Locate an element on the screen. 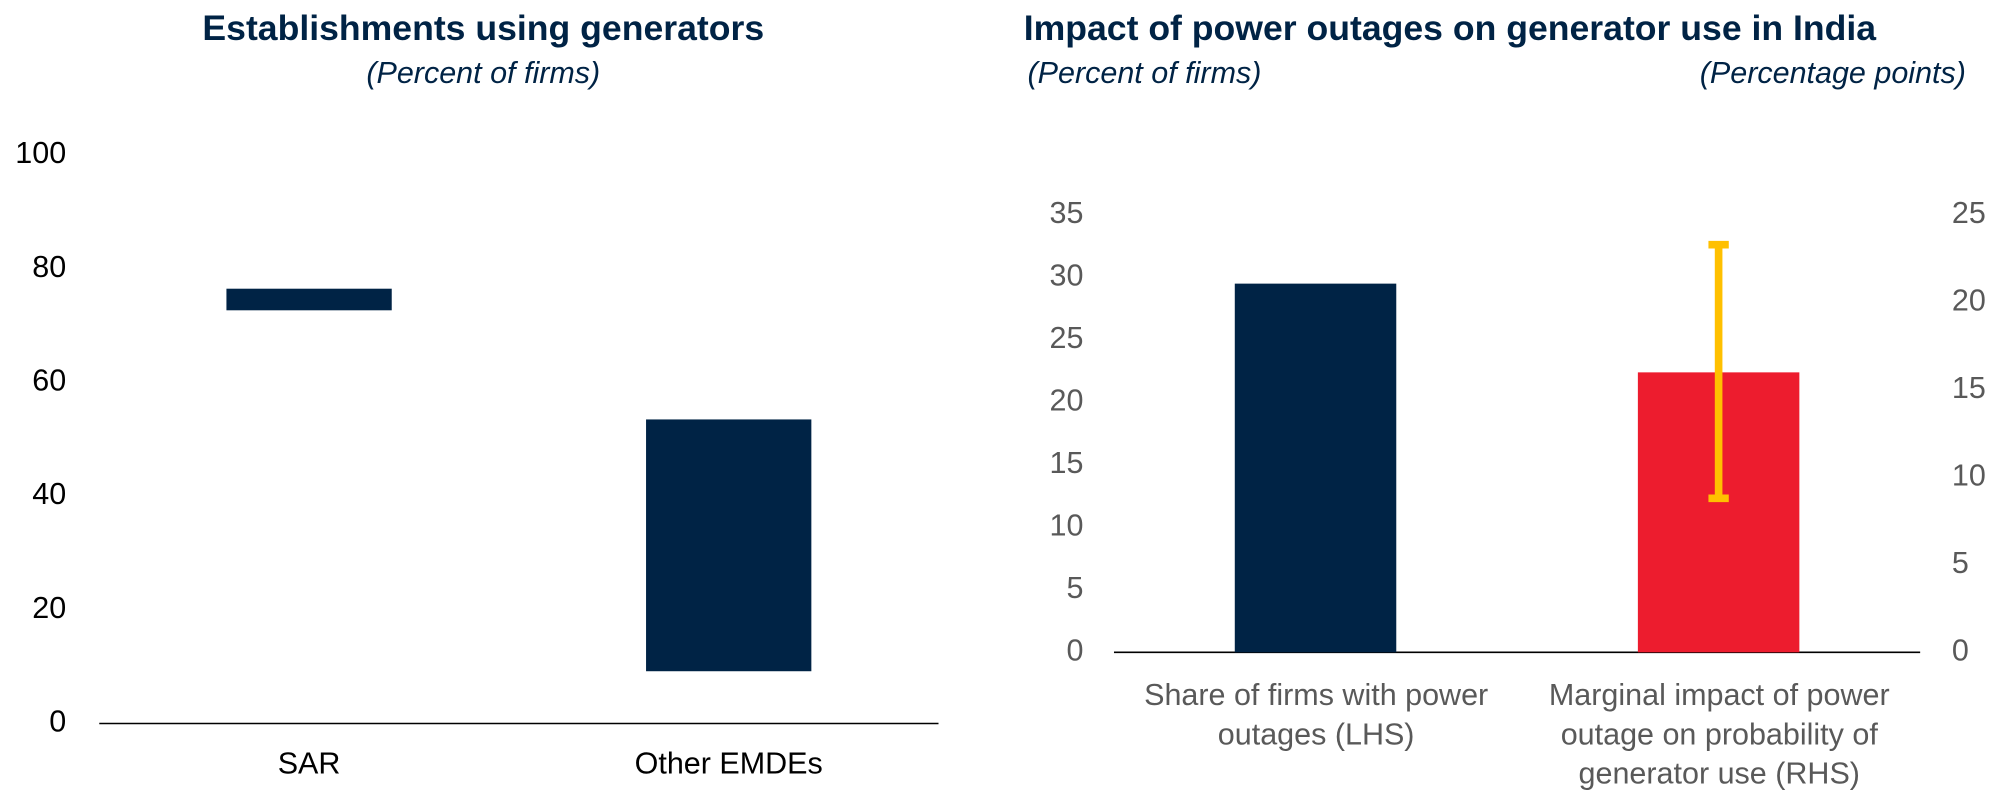  x-tick-label: outage on probability of is located at coordinates (1720, 734).